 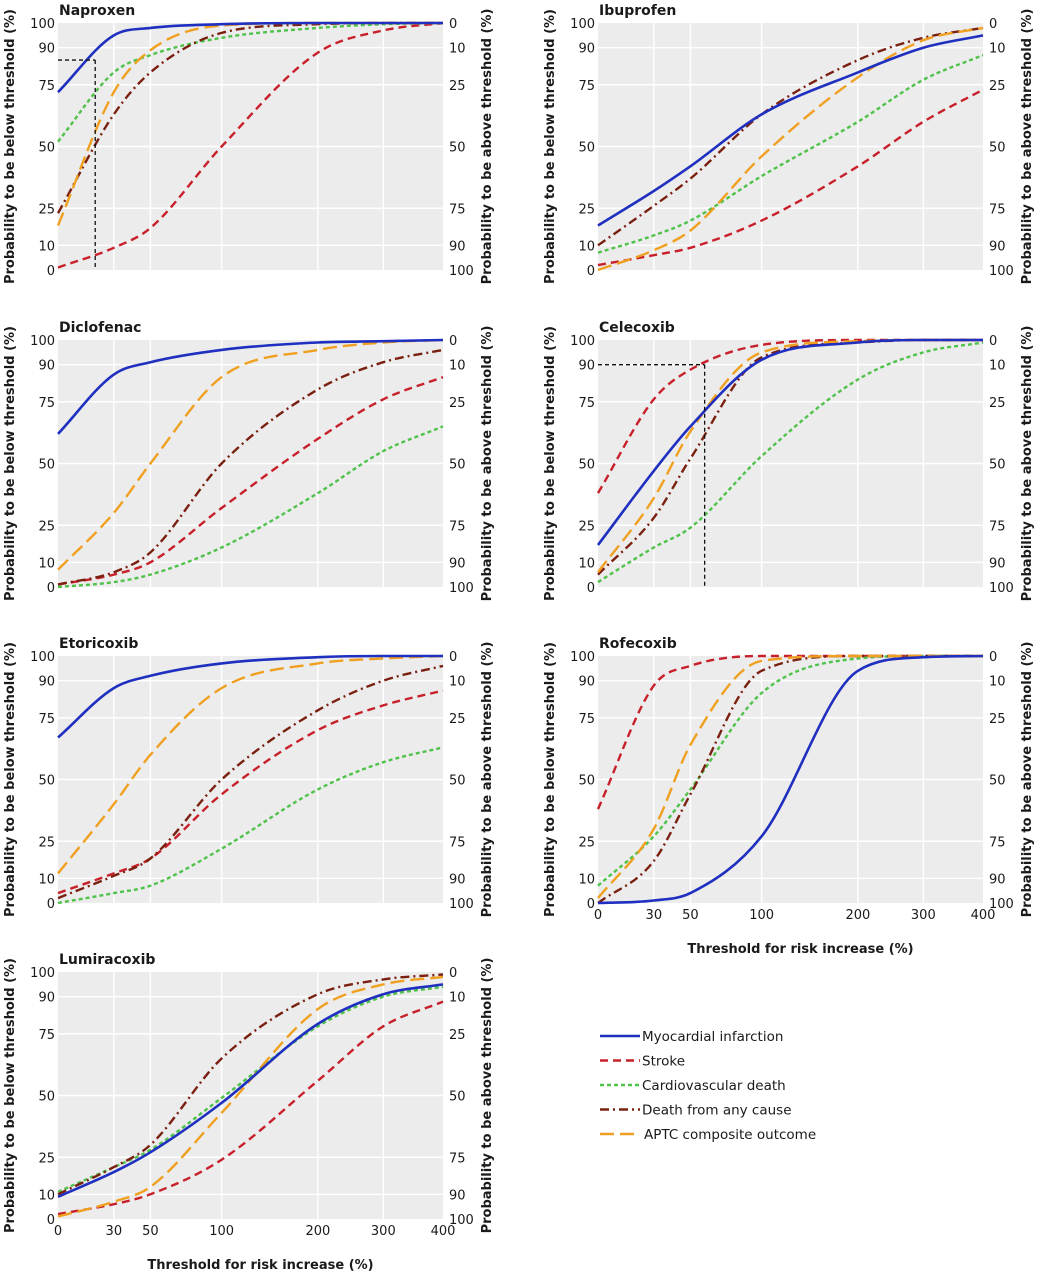 What do you see at coordinates (97, 11) in the screenshot?
I see `panel-title: Naproxen` at bounding box center [97, 11].